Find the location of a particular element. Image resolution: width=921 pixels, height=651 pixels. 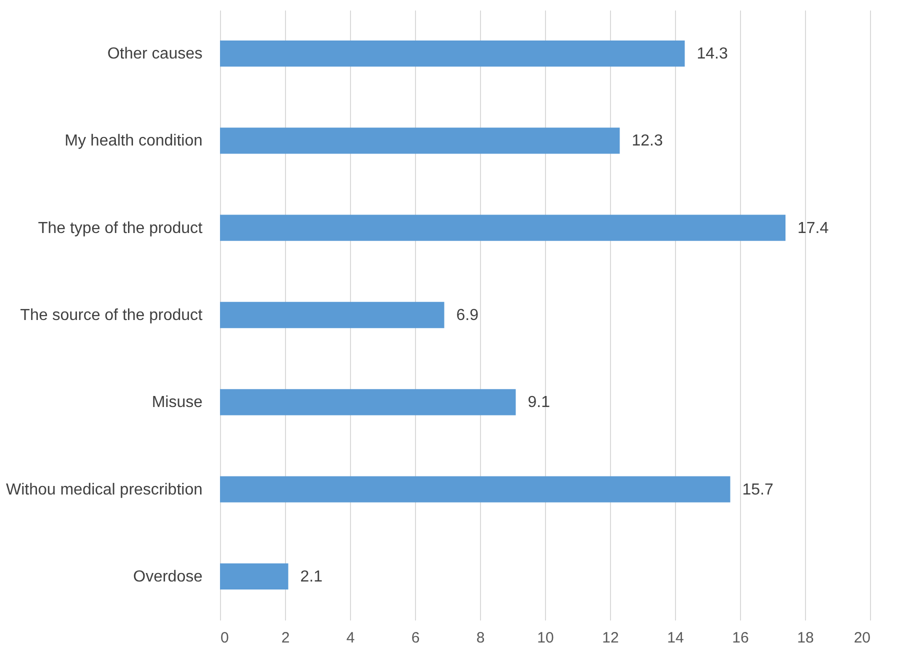

x-tick-label: 4 is located at coordinates (350, 638).